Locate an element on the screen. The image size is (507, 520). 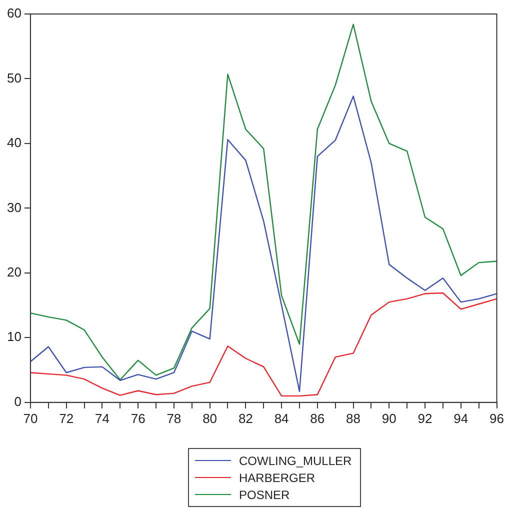
x-tick-label: 76 is located at coordinates (138, 418).